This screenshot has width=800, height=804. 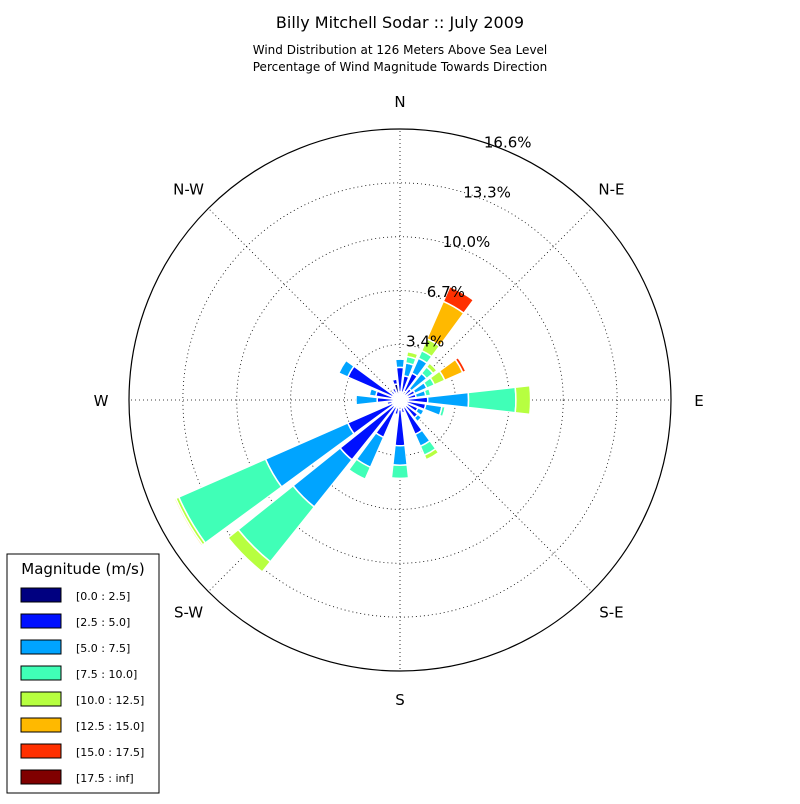 What do you see at coordinates (611, 612) in the screenshot?
I see `compass-label-s-e: S-E` at bounding box center [611, 612].